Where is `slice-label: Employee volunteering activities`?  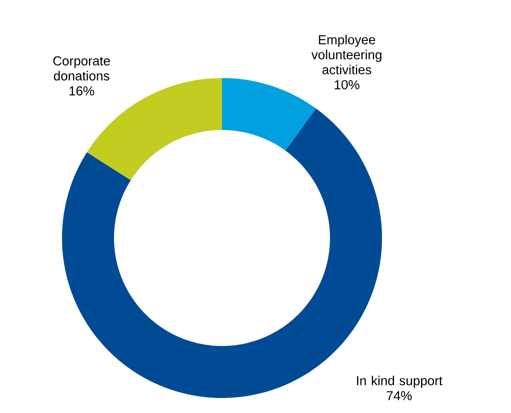
slice-label: Employee volunteering activities is located at coordinates (346, 54).